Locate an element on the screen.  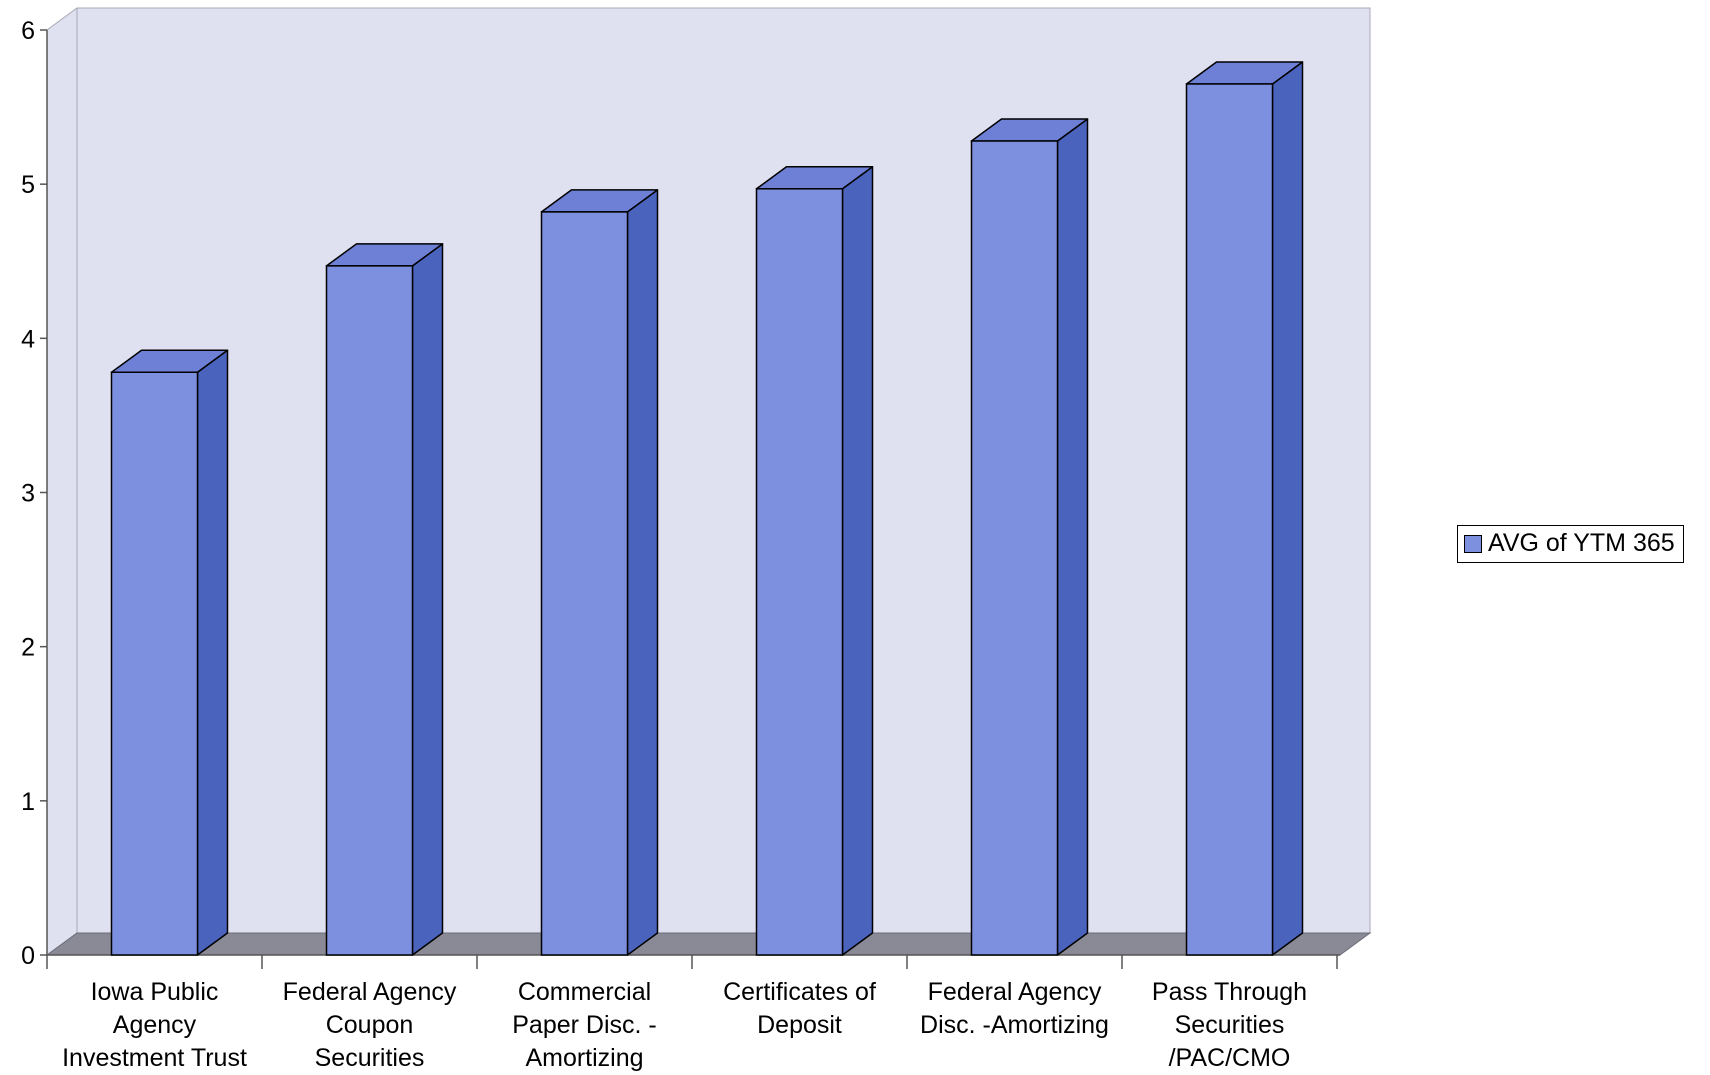
legend-label: AVG of YTM 365 is located at coordinates (1581, 543).